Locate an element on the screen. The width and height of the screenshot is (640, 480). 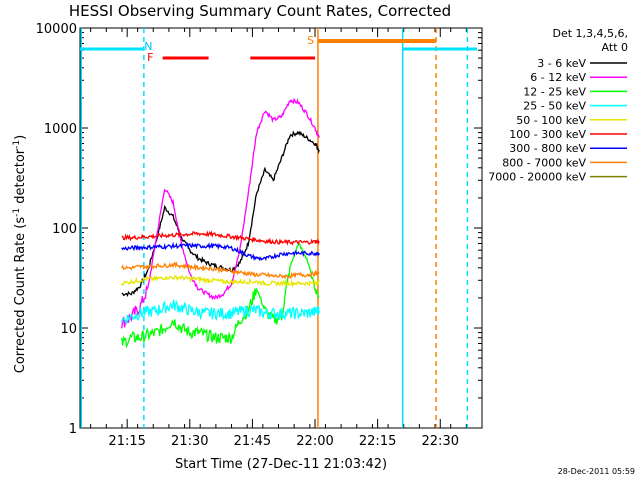
x-tick-label: 21:30 is located at coordinates (189, 441).